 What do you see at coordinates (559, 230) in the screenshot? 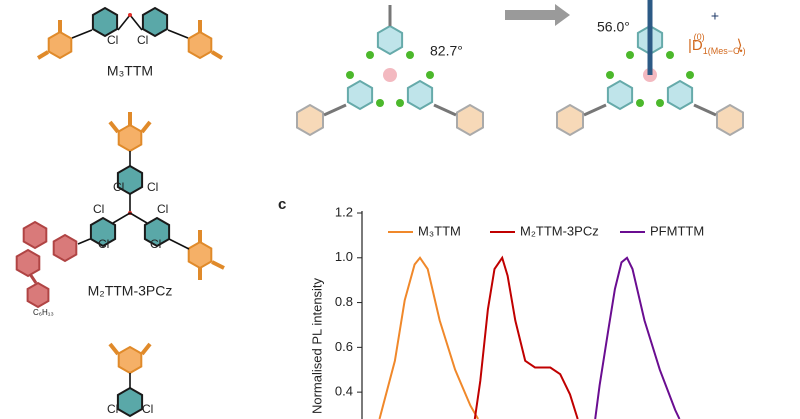
I see `legend-label: M₂TTM-3PCz` at bounding box center [559, 230].